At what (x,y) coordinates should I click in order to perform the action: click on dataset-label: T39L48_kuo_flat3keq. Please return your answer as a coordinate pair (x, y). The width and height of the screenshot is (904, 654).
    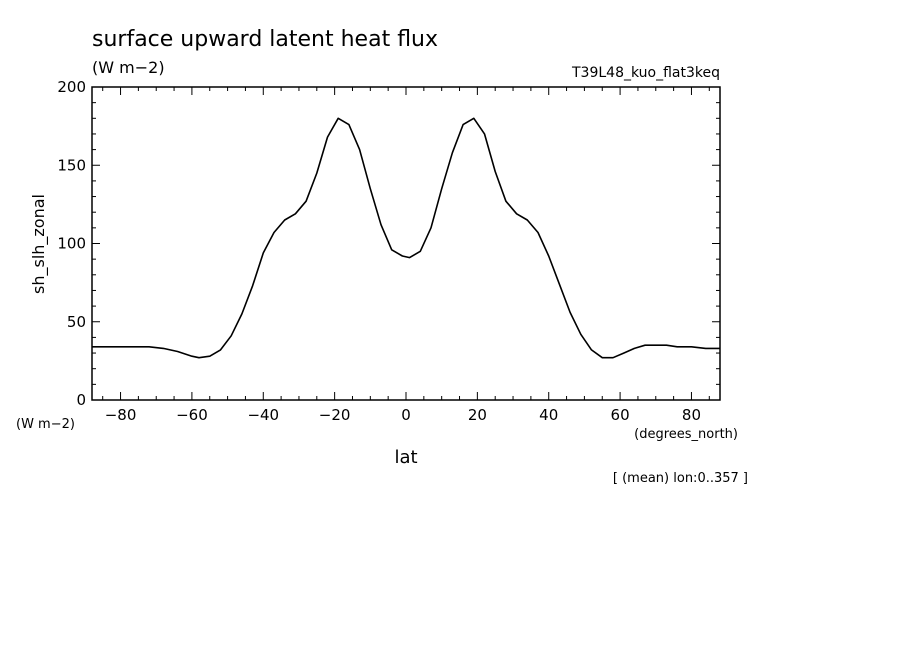
    Looking at the image, I should click on (645, 73).